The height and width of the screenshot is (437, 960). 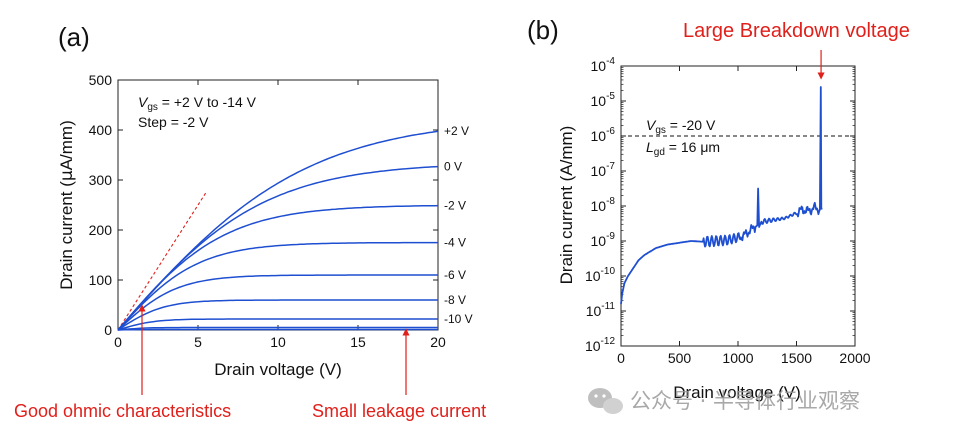 I want to click on panel-a-y-label: Drain current (μA/mm), so click(x=67, y=205).